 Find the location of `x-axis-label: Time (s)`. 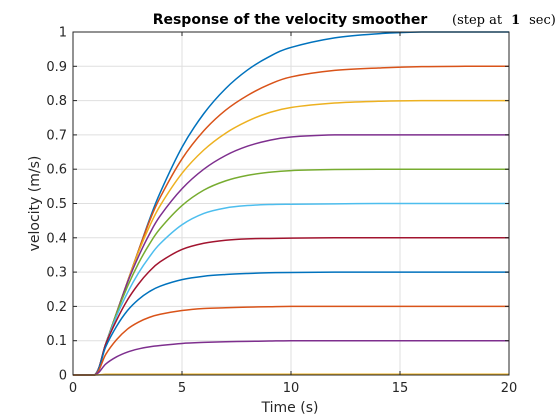

x-axis-label: Time (s) is located at coordinates (290, 408).